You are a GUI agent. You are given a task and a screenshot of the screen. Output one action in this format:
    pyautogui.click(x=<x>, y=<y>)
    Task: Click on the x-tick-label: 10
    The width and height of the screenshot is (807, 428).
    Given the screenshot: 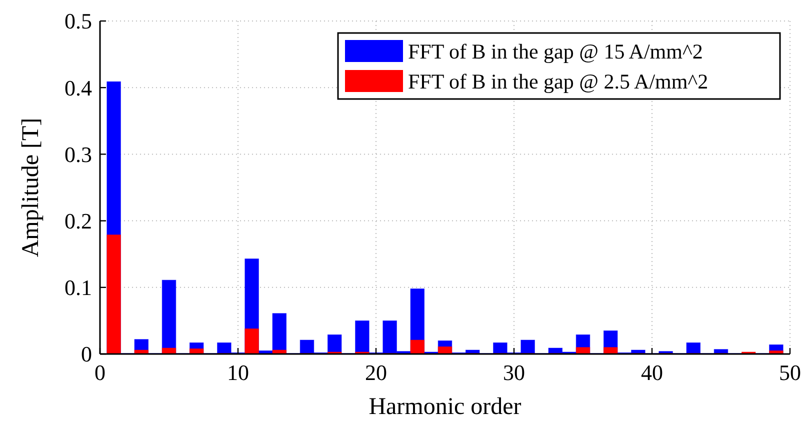 What is the action you would take?
    pyautogui.click(x=238, y=372)
    